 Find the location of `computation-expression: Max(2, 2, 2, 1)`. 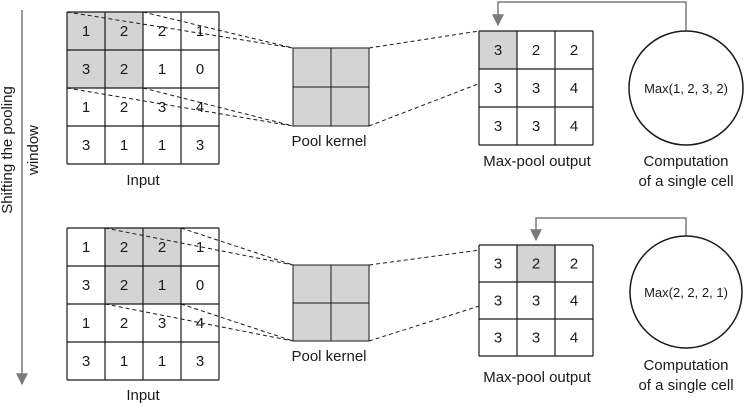

computation-expression: Max(2, 2, 2, 1) is located at coordinates (686, 292).